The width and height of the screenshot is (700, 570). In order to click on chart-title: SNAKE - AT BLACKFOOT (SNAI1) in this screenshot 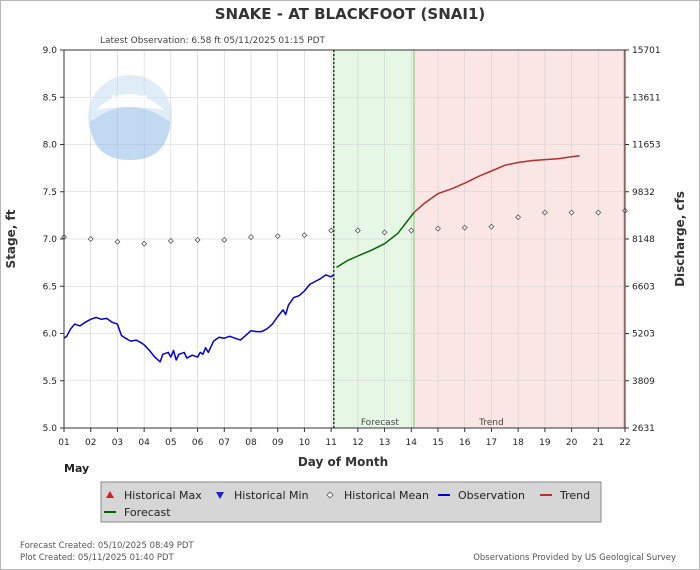, I will do `click(350, 14)`.